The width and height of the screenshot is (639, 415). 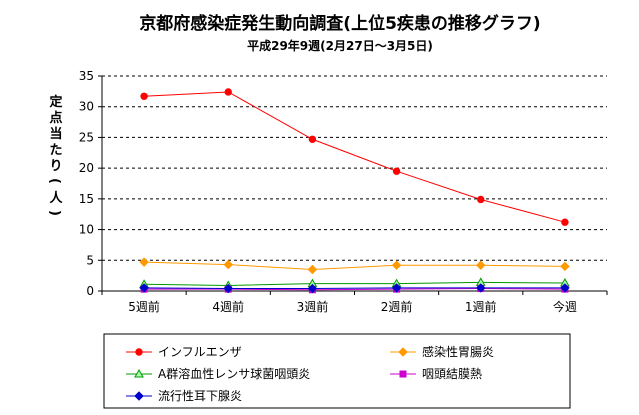 What do you see at coordinates (352, 306) in the screenshot?
I see `x-tick-labels: 5週前 4週前 3週前 2週前 1週前 今週` at bounding box center [352, 306].